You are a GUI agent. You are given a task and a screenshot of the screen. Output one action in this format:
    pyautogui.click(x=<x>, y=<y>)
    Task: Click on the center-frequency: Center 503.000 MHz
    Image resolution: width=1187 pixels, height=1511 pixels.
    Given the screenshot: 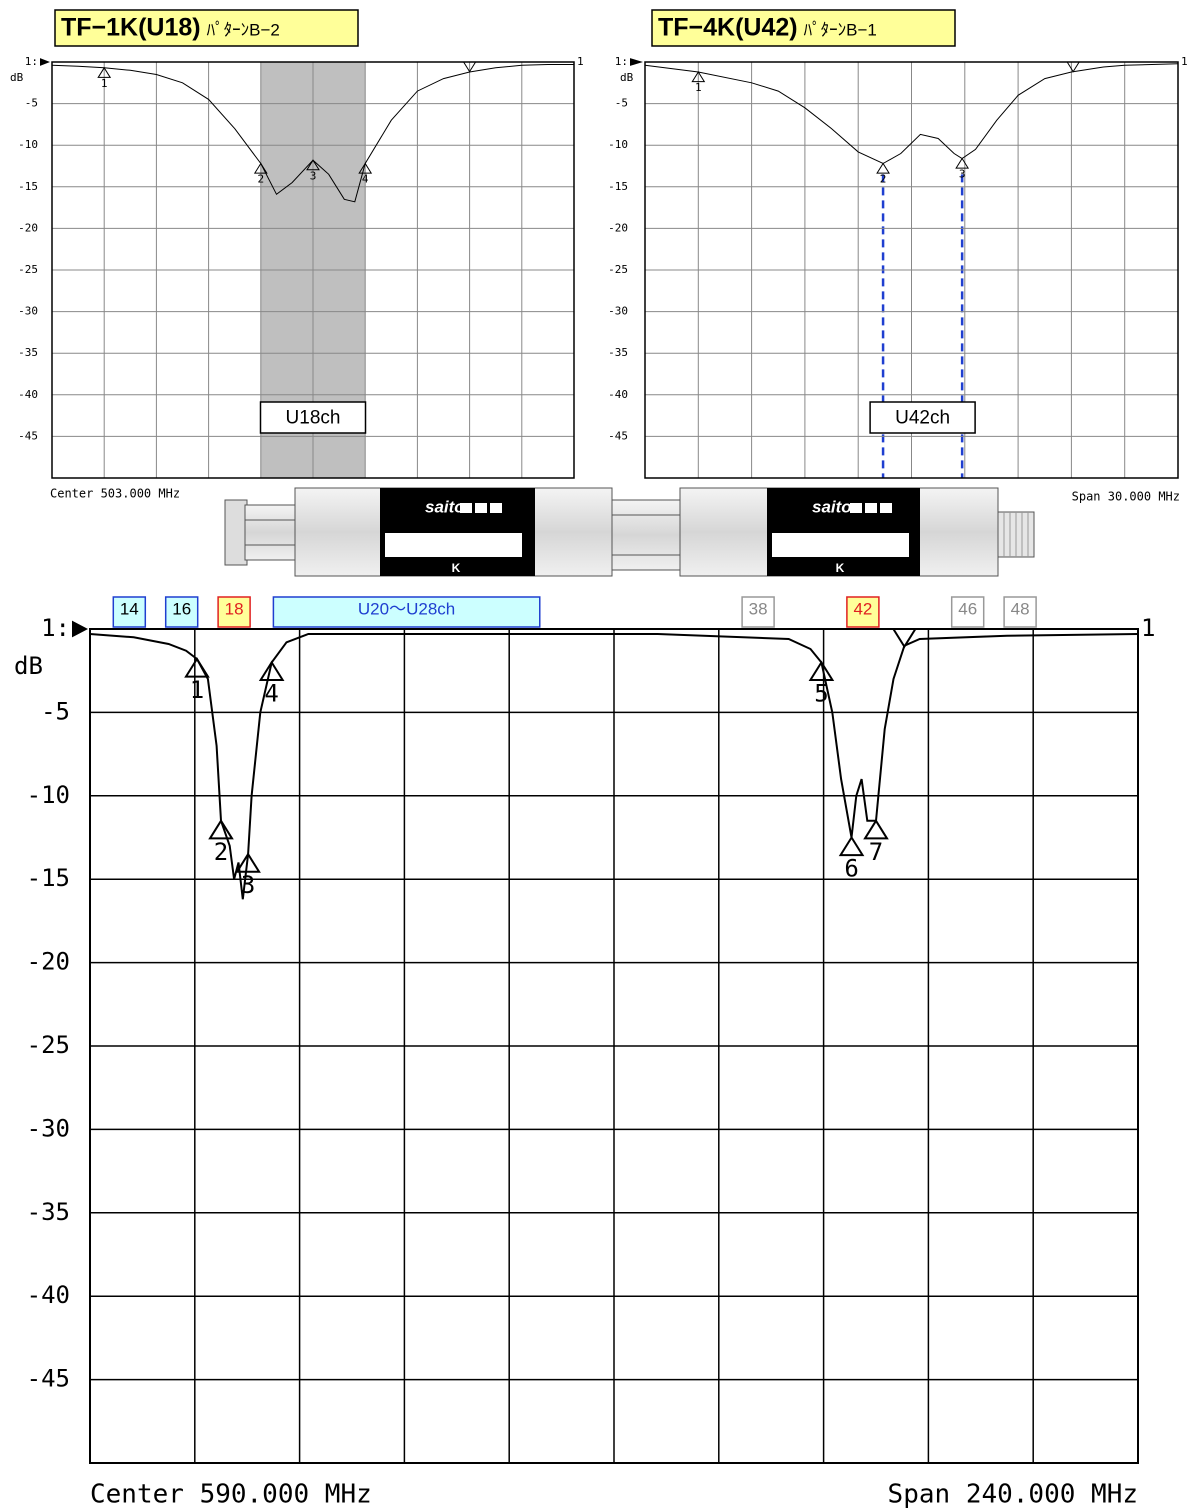 What is the action you would take?
    pyautogui.click(x=115, y=494)
    